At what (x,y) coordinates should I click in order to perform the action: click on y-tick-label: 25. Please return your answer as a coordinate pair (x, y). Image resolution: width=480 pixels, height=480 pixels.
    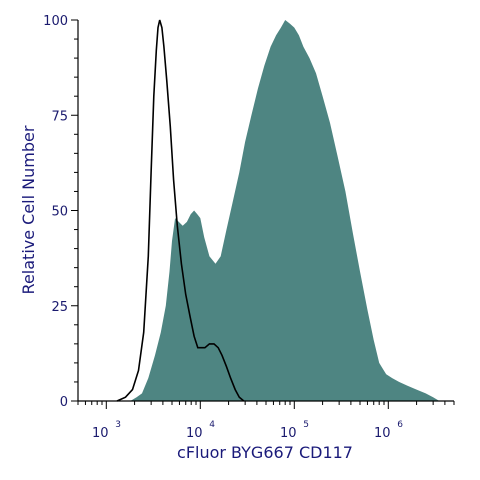
    Looking at the image, I should click on (59, 307).